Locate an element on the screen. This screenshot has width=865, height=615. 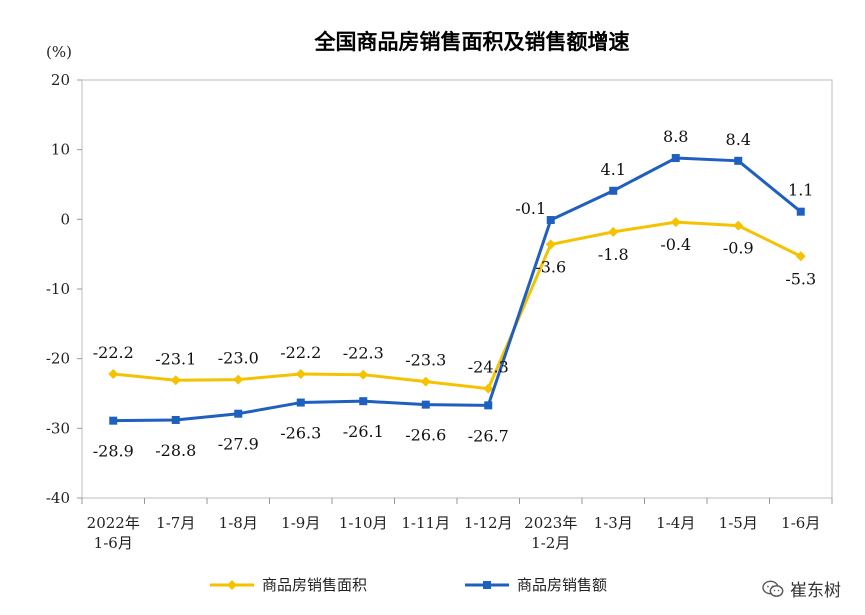
x-tick-label: 1-5月 is located at coordinates (738, 523).